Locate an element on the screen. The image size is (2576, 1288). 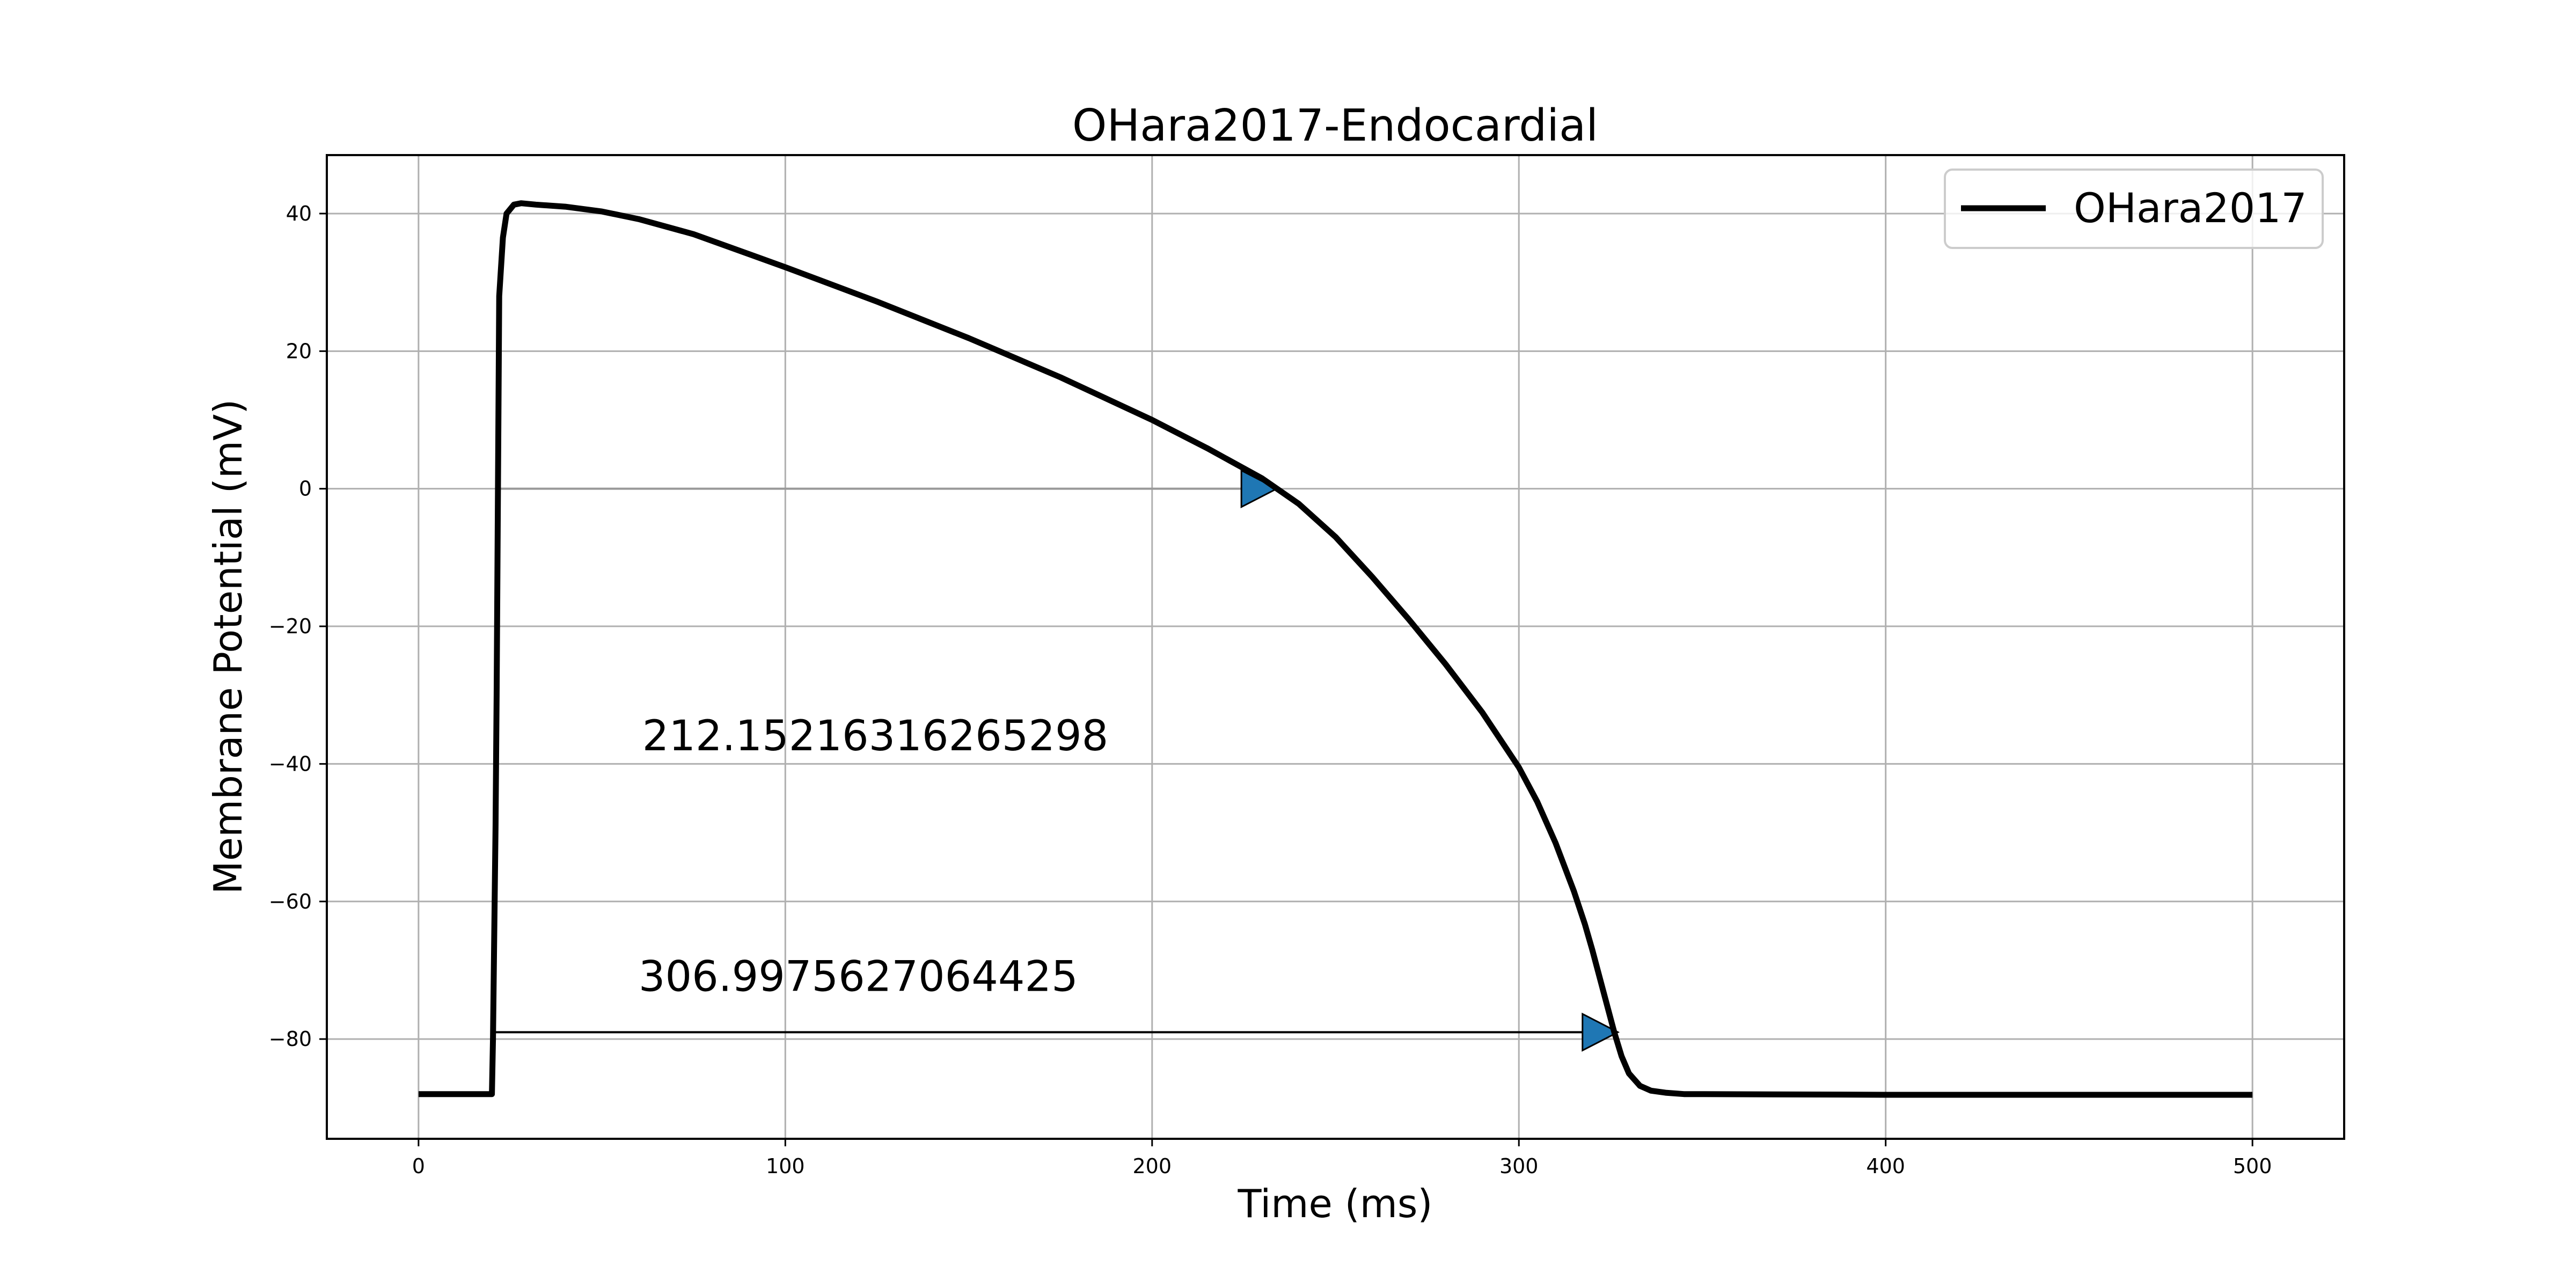
x-axis-ticks: 0 100 200 300 400 500 is located at coordinates (1342, 1158).